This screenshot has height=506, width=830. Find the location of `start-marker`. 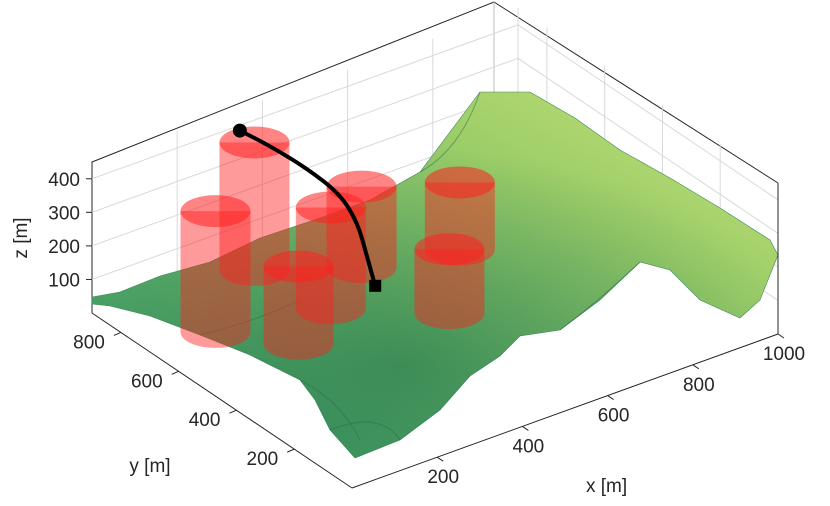

start-marker is located at coordinates (375, 285).